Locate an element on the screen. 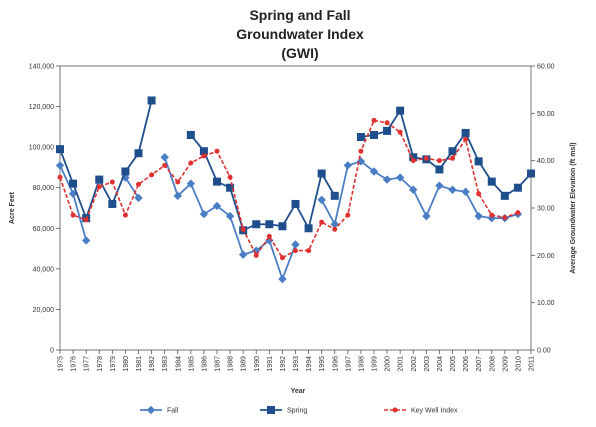 The image size is (596, 427). x-tick-label: 1976 is located at coordinates (74, 364).